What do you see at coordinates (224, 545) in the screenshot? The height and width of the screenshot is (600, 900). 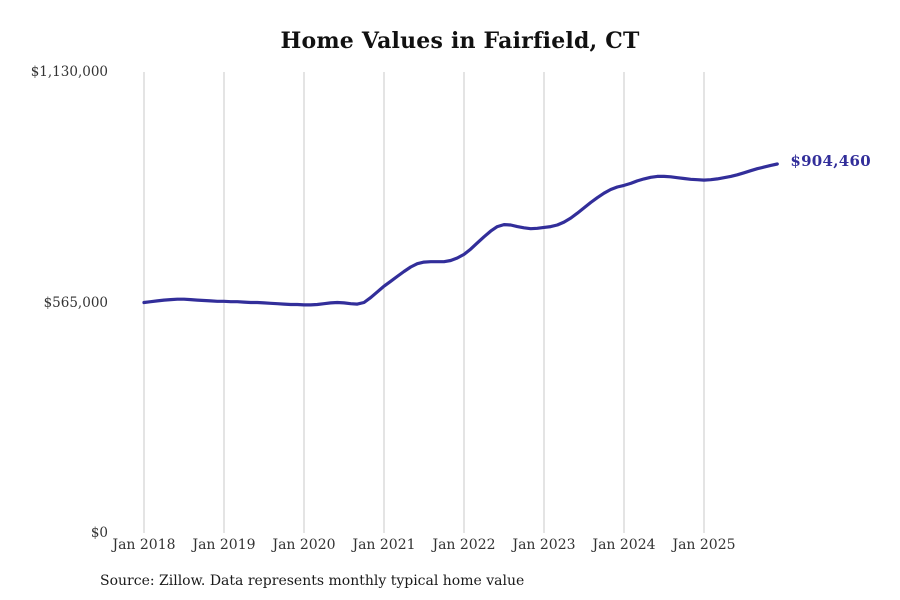 I see `x-tick-label: Jan 2019` at bounding box center [224, 545].